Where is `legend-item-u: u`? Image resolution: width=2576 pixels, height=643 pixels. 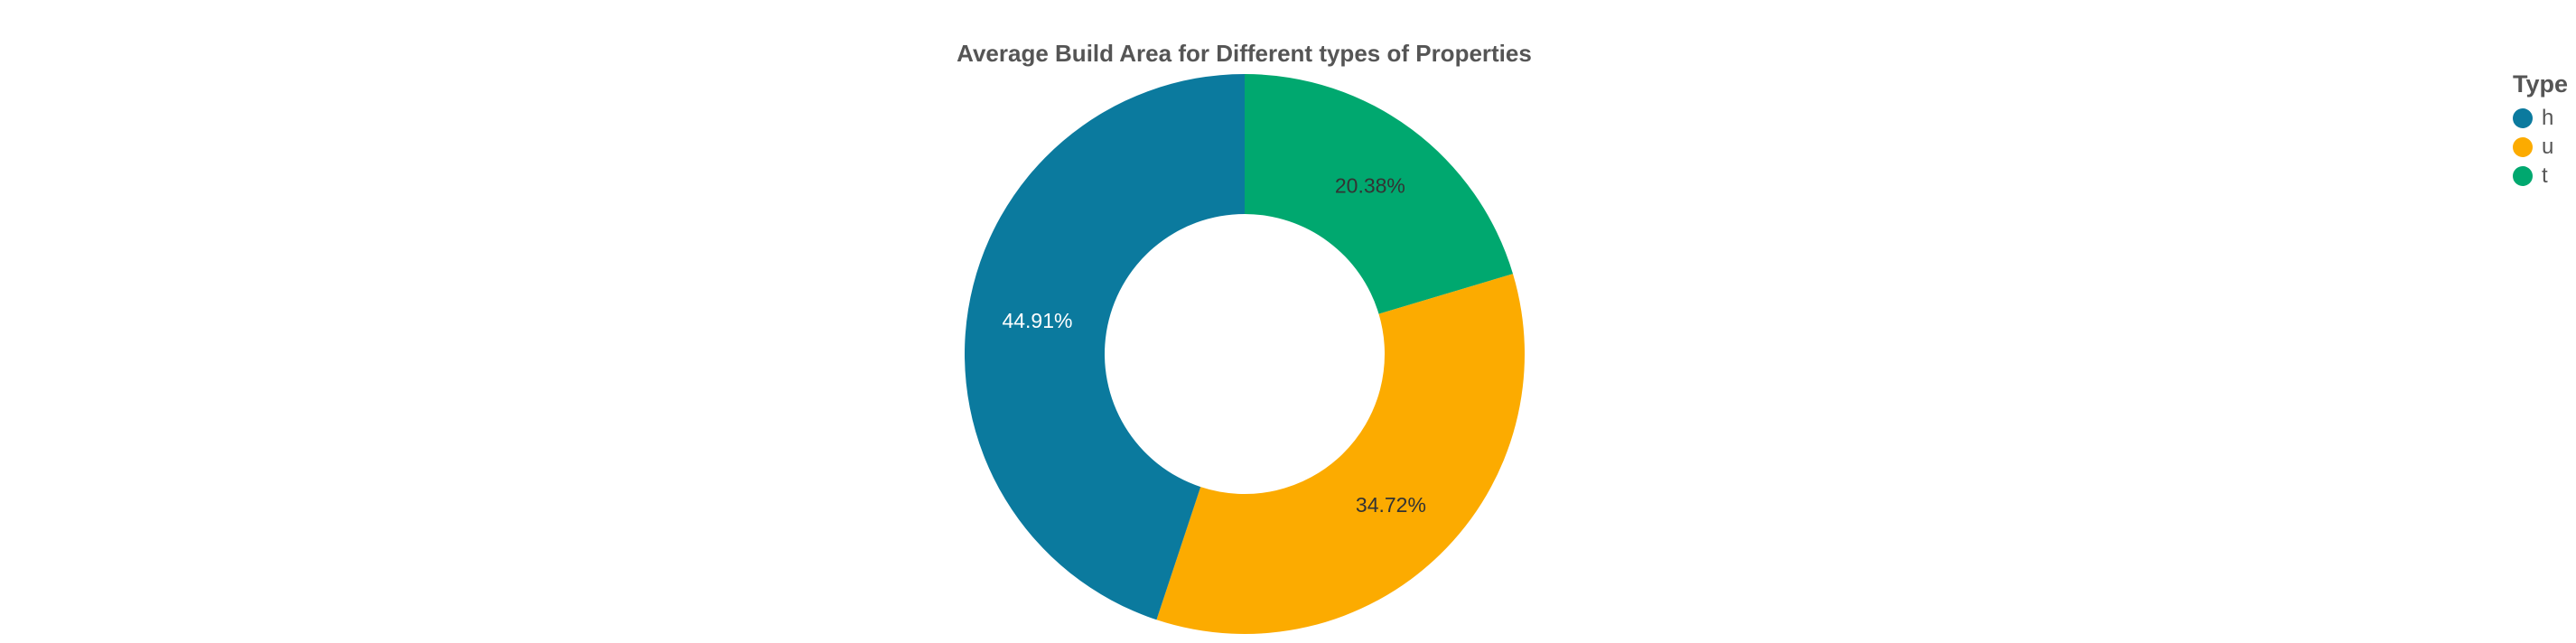
legend-item-u: u is located at coordinates (2540, 147).